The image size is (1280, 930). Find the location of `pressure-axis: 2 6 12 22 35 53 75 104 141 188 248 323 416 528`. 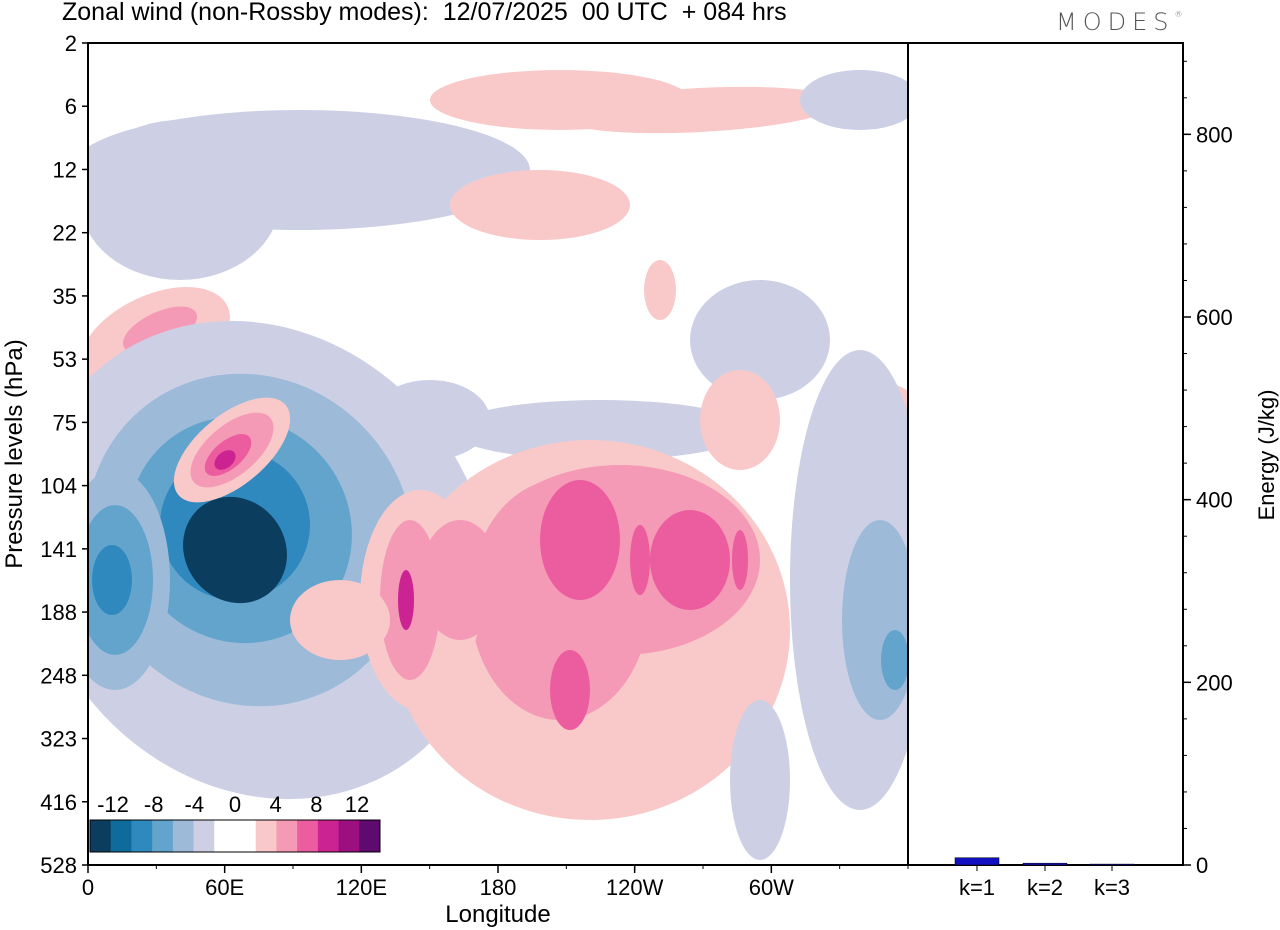

pressure-axis: 2 6 12 22 35 53 75 104 141 188 248 323 416 528 is located at coordinates (64, 454).